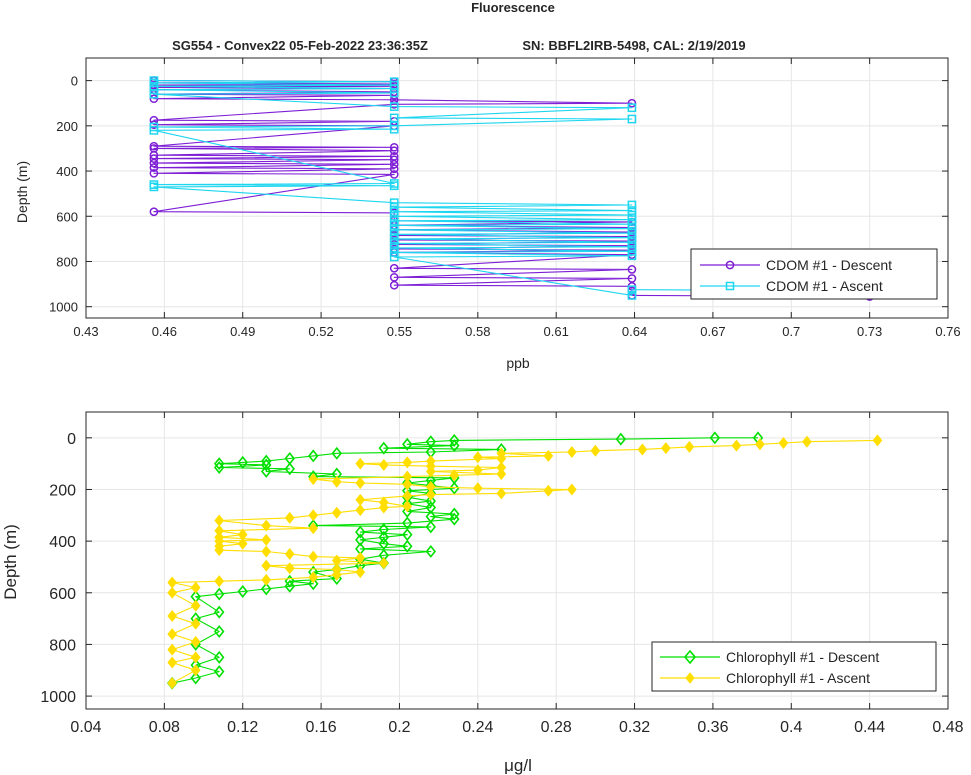  What do you see at coordinates (67, 216) in the screenshot?
I see `cdom-y-tick-label: 600` at bounding box center [67, 216].